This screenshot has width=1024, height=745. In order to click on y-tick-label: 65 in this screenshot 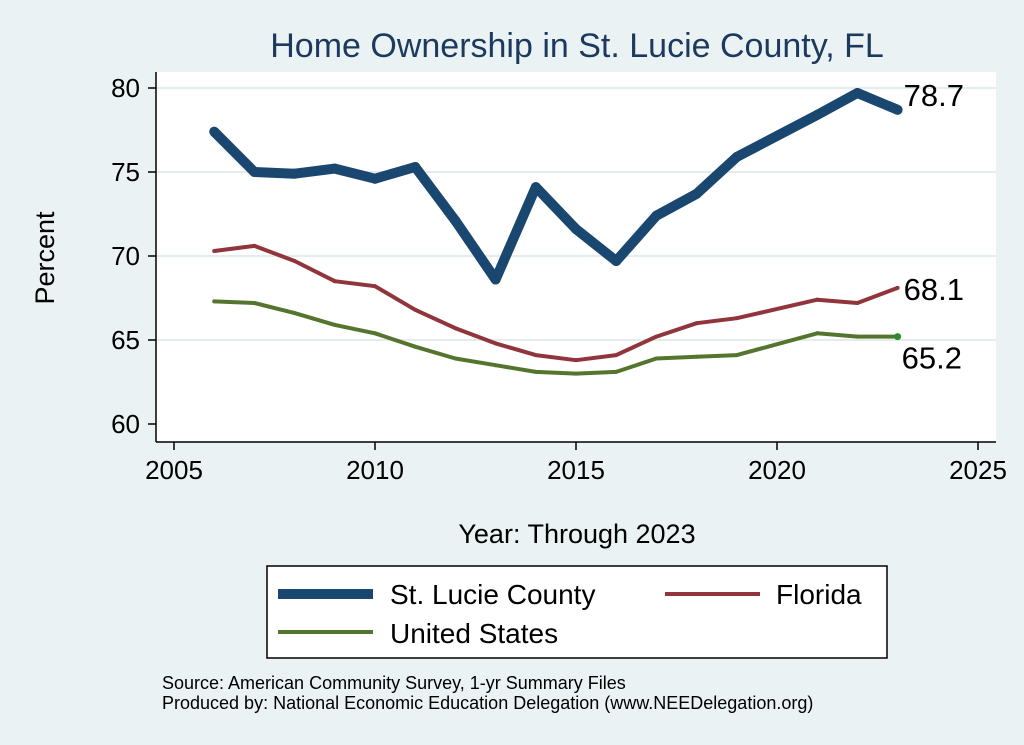, I will do `click(125, 340)`.